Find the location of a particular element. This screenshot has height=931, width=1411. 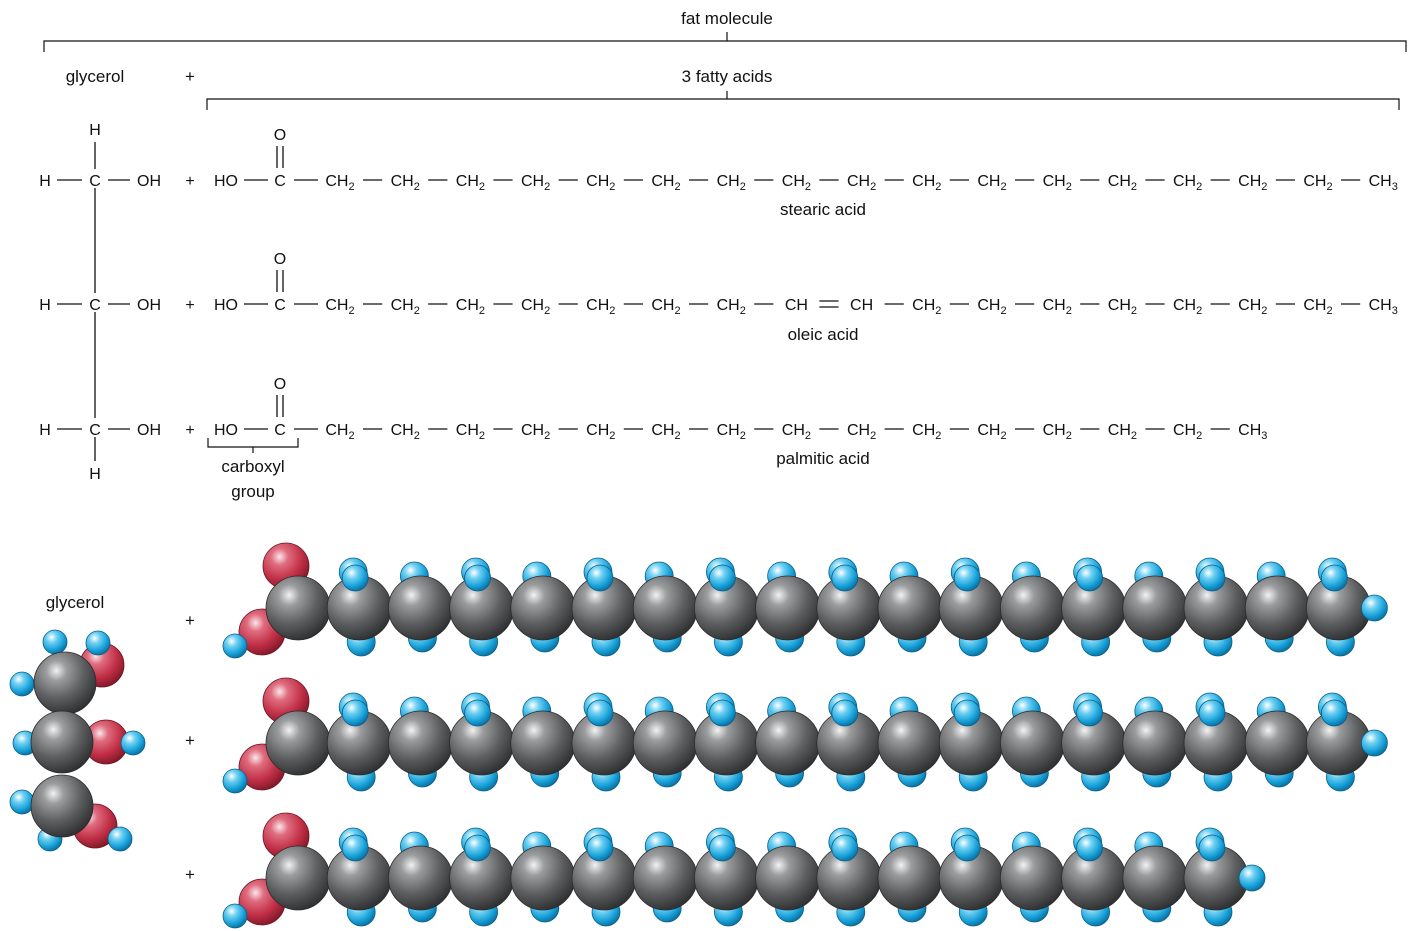

oleic-acid-group-1: CH2 is located at coordinates (339, 307).